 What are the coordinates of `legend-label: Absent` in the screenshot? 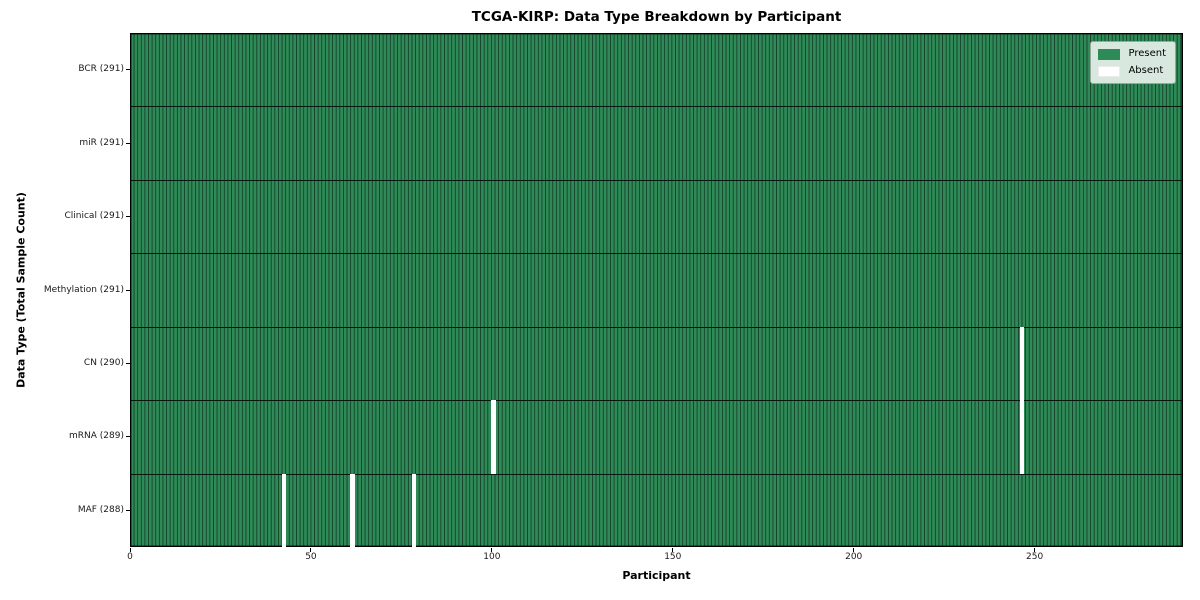 It's located at (1146, 70).